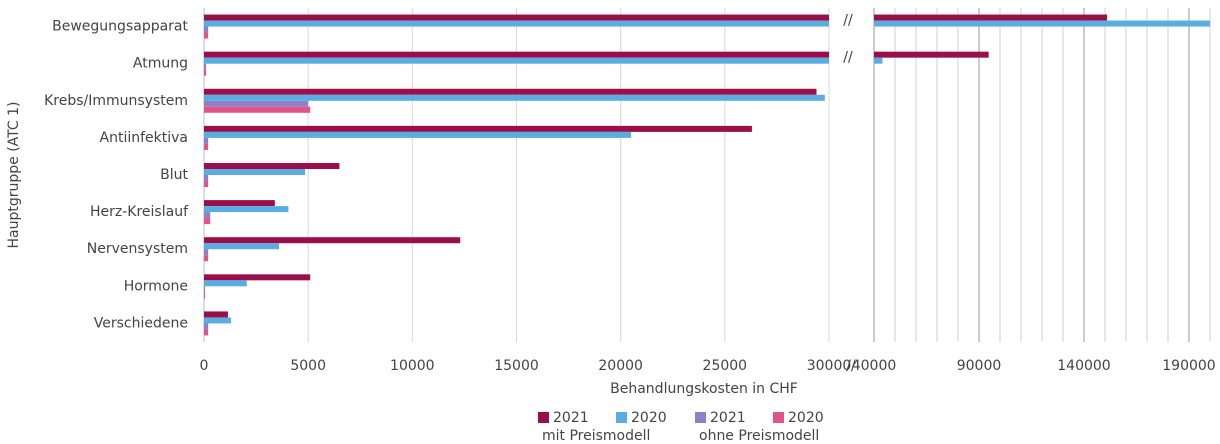 The width and height of the screenshot is (1220, 444). What do you see at coordinates (137, 249) in the screenshot?
I see `y-tick-label: Nervensystem` at bounding box center [137, 249].